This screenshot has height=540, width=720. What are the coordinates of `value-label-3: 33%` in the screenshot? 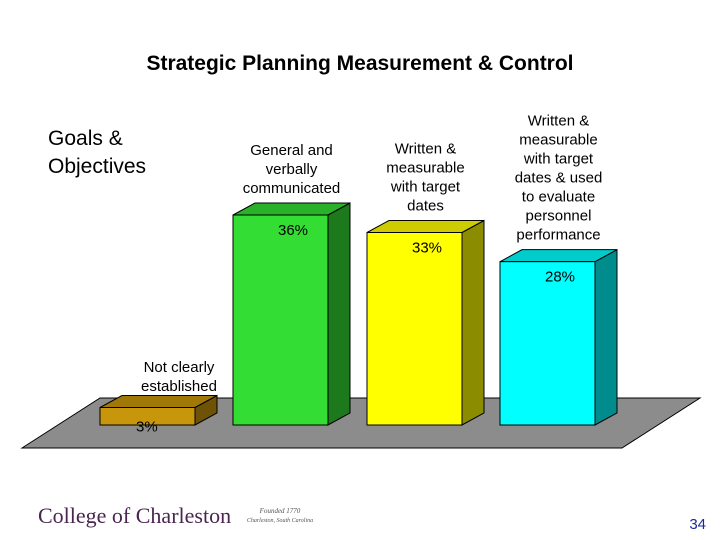 It's located at (427, 248).